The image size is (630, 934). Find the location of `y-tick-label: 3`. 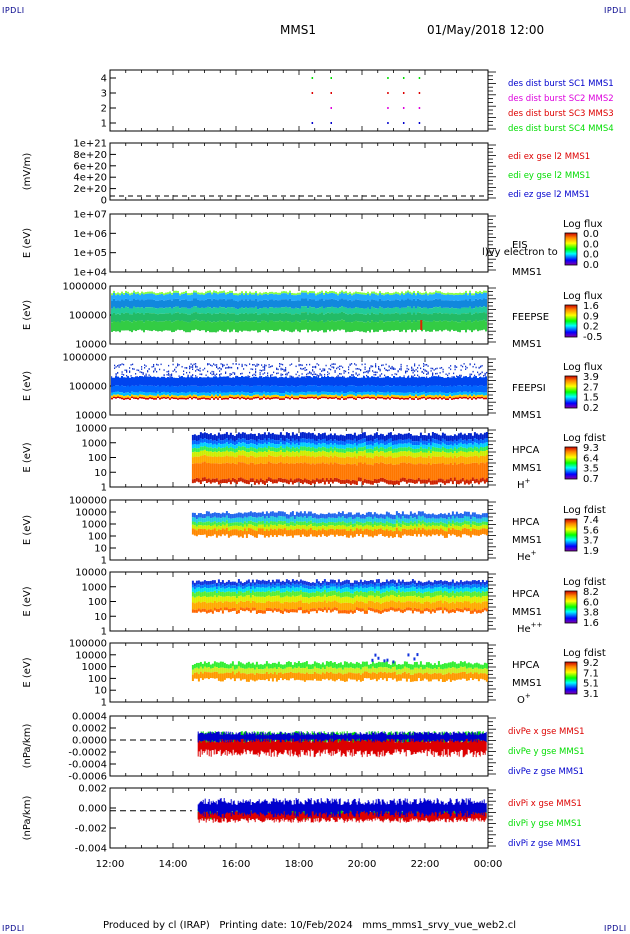

y-tick-label: 3 is located at coordinates (104, 94).